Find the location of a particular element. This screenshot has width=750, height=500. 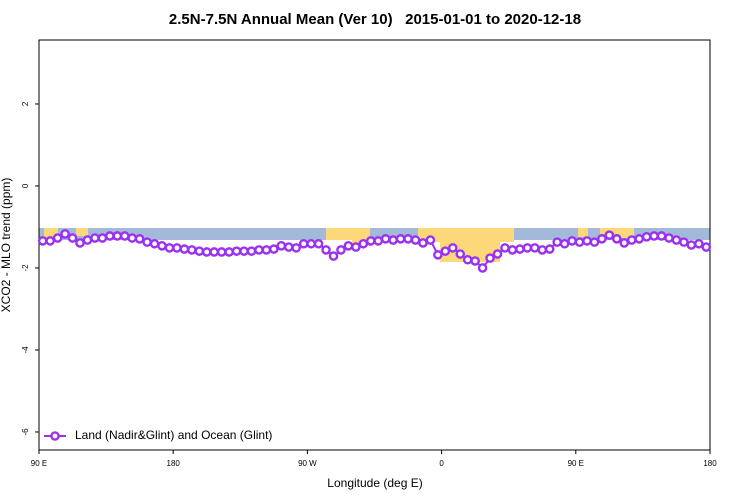

ocean-band is located at coordinates (374, 234).